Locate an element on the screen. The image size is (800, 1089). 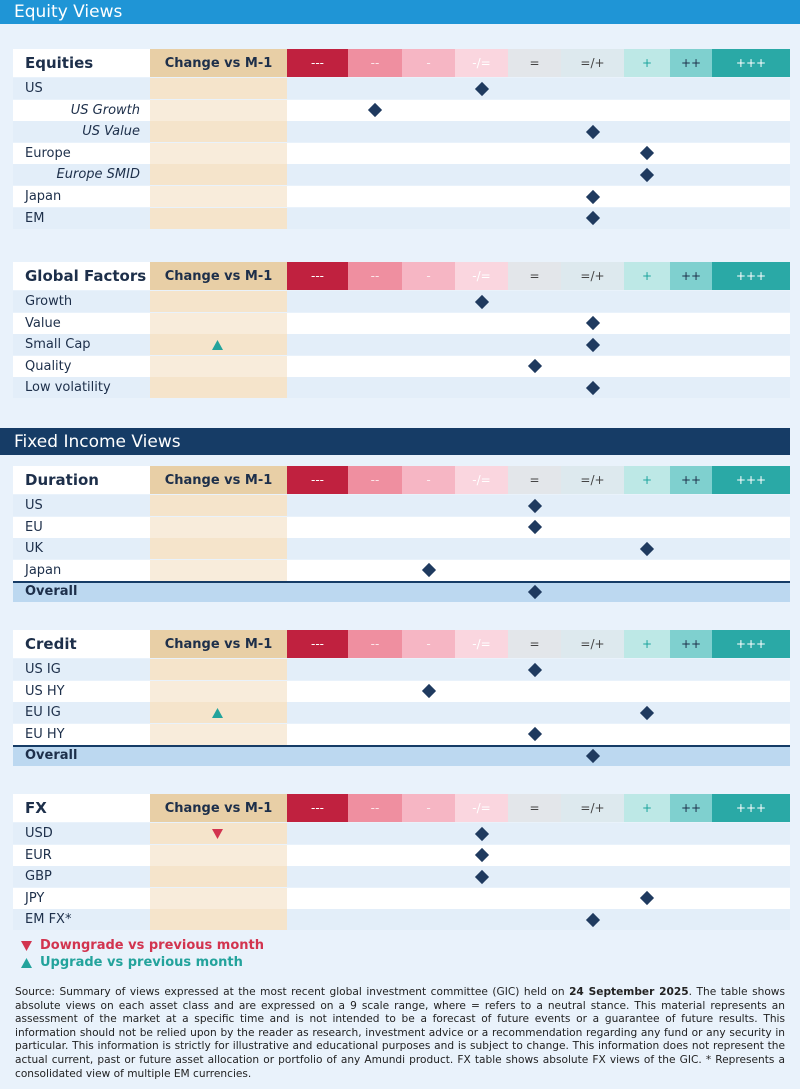
fixed-income-banner: Fixed Income Views is located at coordinates (395, 441).